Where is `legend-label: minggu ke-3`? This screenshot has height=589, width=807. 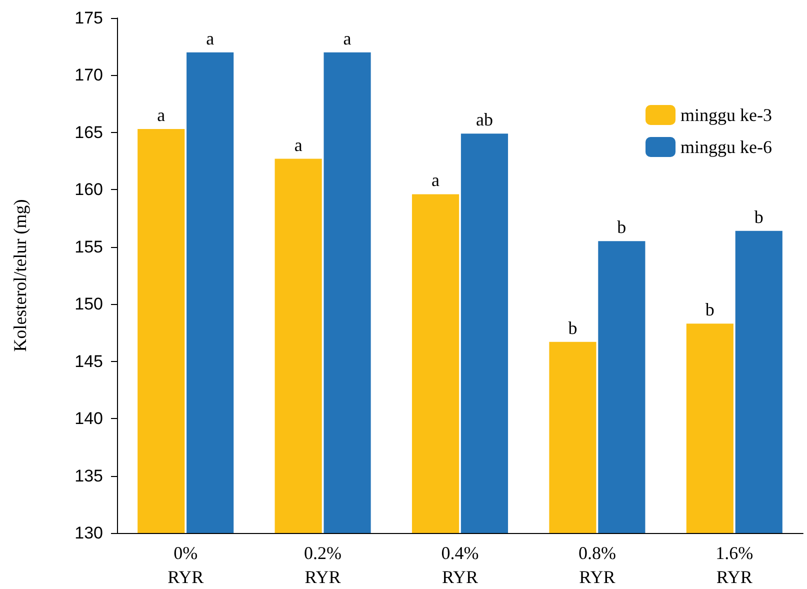 legend-label: minggu ke-3 is located at coordinates (726, 115).